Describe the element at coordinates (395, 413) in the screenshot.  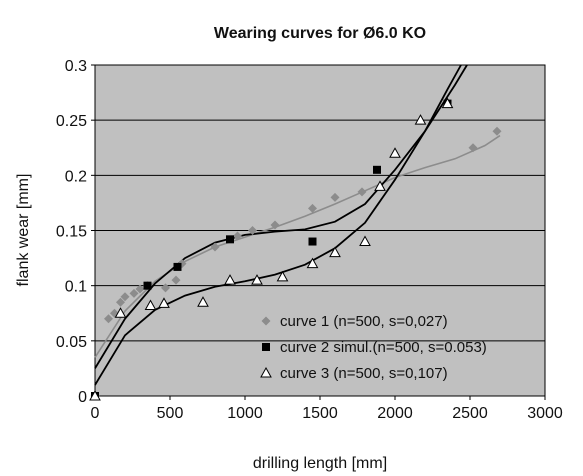
I see `x-tick-label: 2000` at that location.